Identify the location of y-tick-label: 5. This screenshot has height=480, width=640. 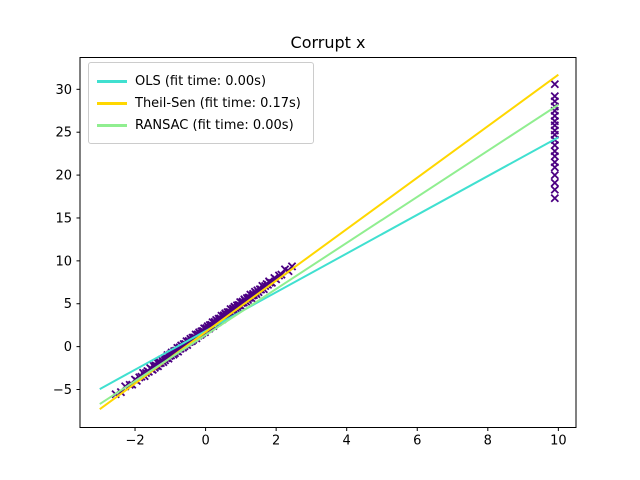
(68, 304).